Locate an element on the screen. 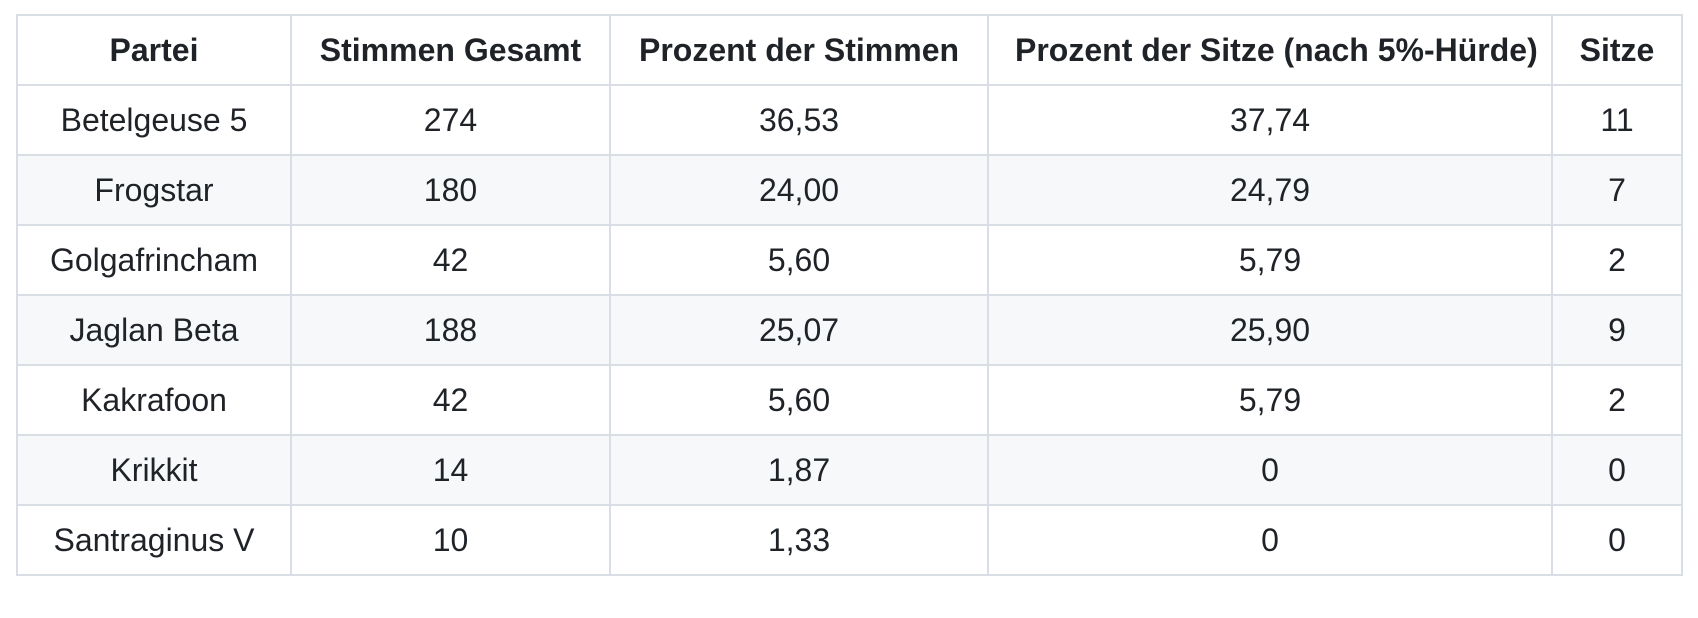 The height and width of the screenshot is (618, 1698). table-row: Frogstar 180 24,00 24,79 7 is located at coordinates (849, 190).